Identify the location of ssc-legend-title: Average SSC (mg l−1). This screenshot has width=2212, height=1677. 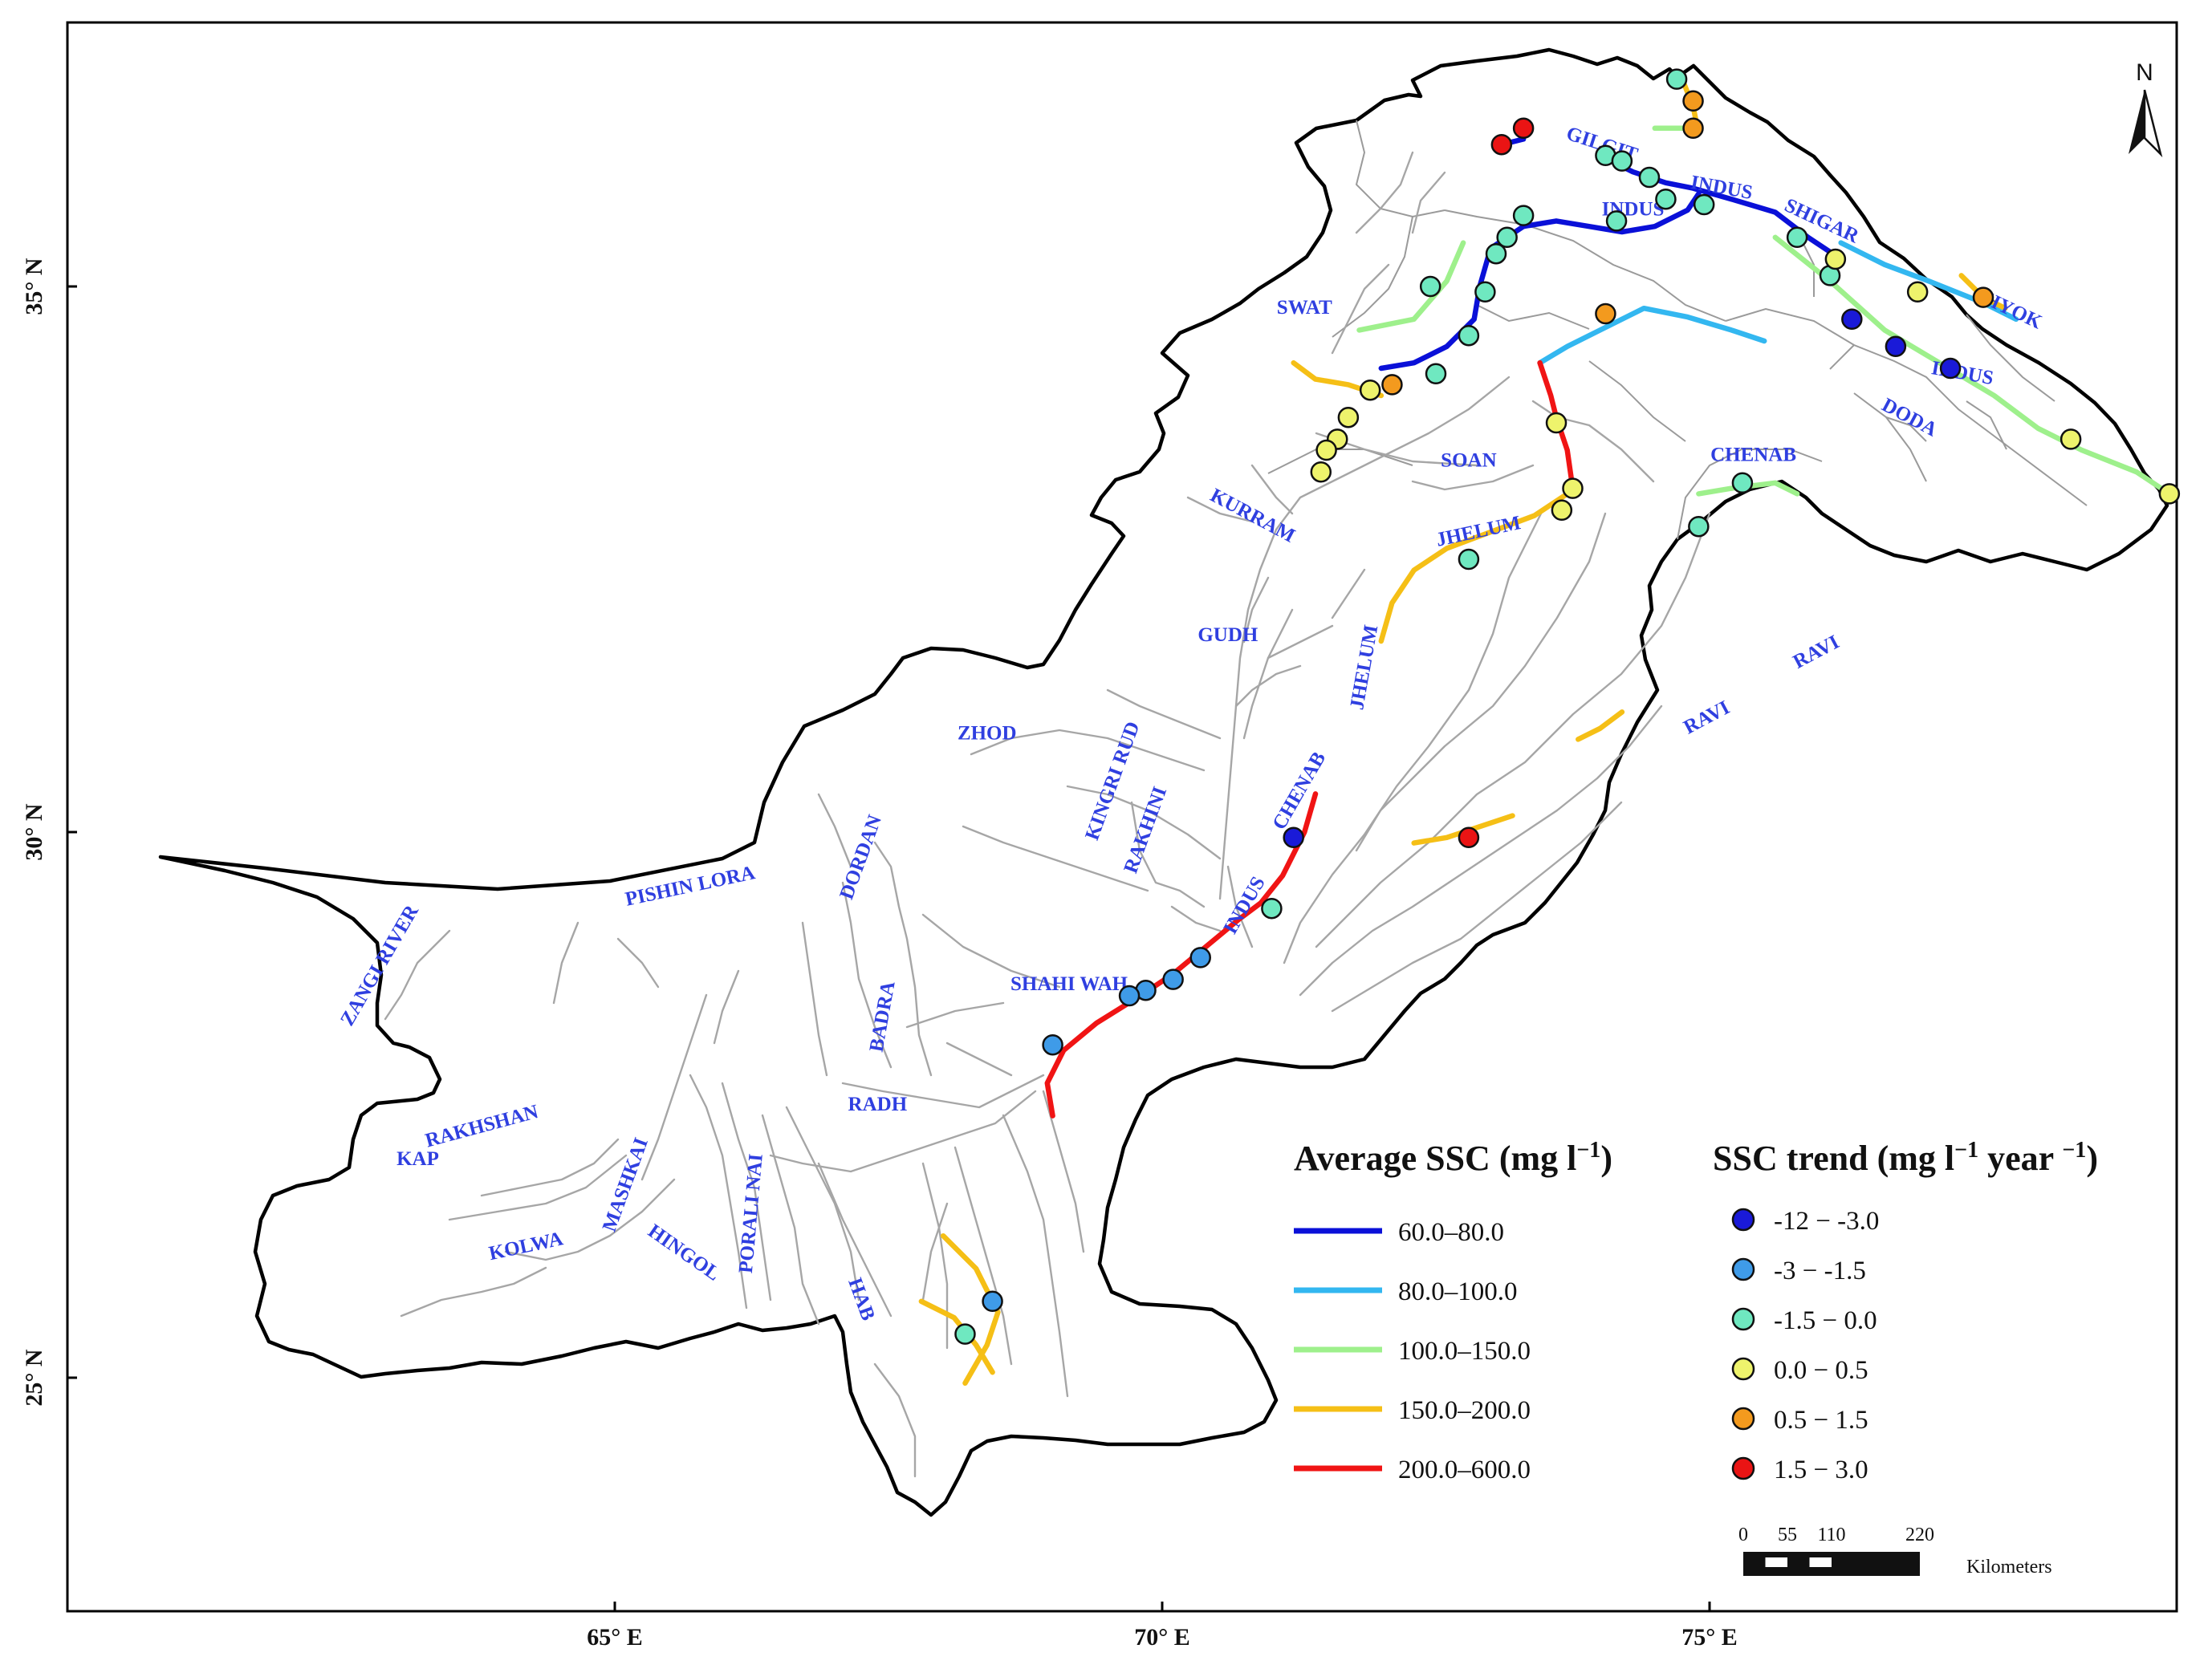
(1453, 1158).